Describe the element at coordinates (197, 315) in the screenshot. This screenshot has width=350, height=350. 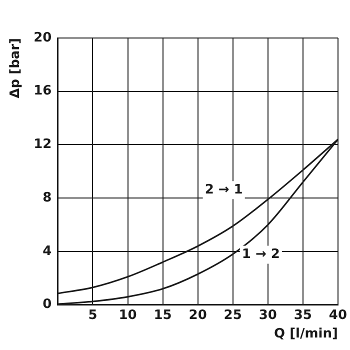
I see `x-tick-label: 20` at that location.